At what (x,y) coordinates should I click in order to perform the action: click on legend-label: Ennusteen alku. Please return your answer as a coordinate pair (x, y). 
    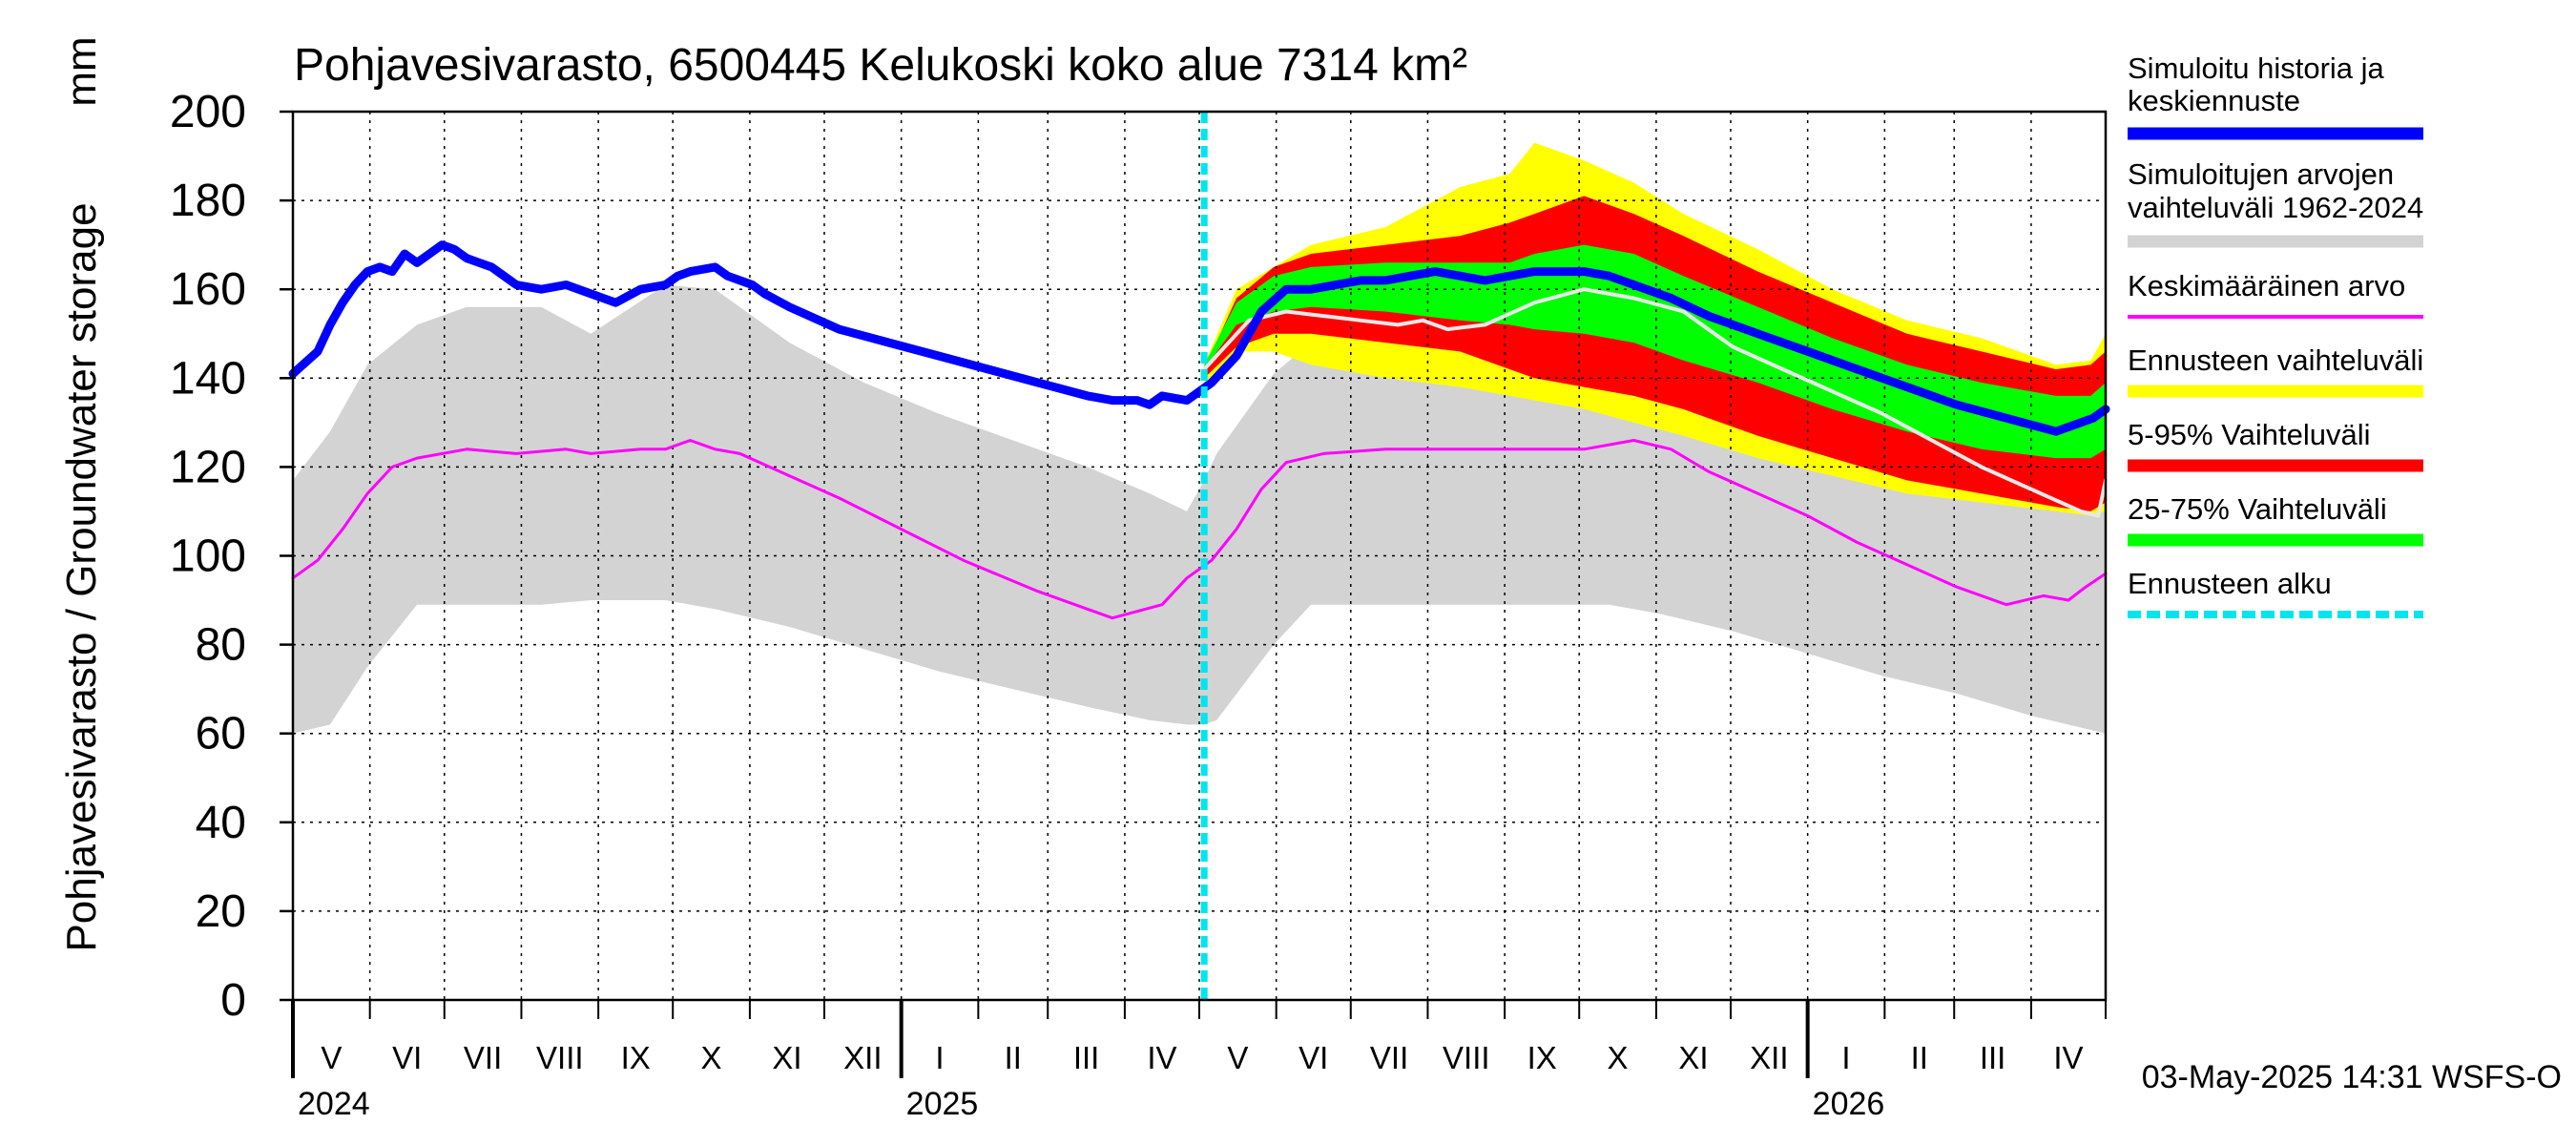
    Looking at the image, I should click on (2230, 583).